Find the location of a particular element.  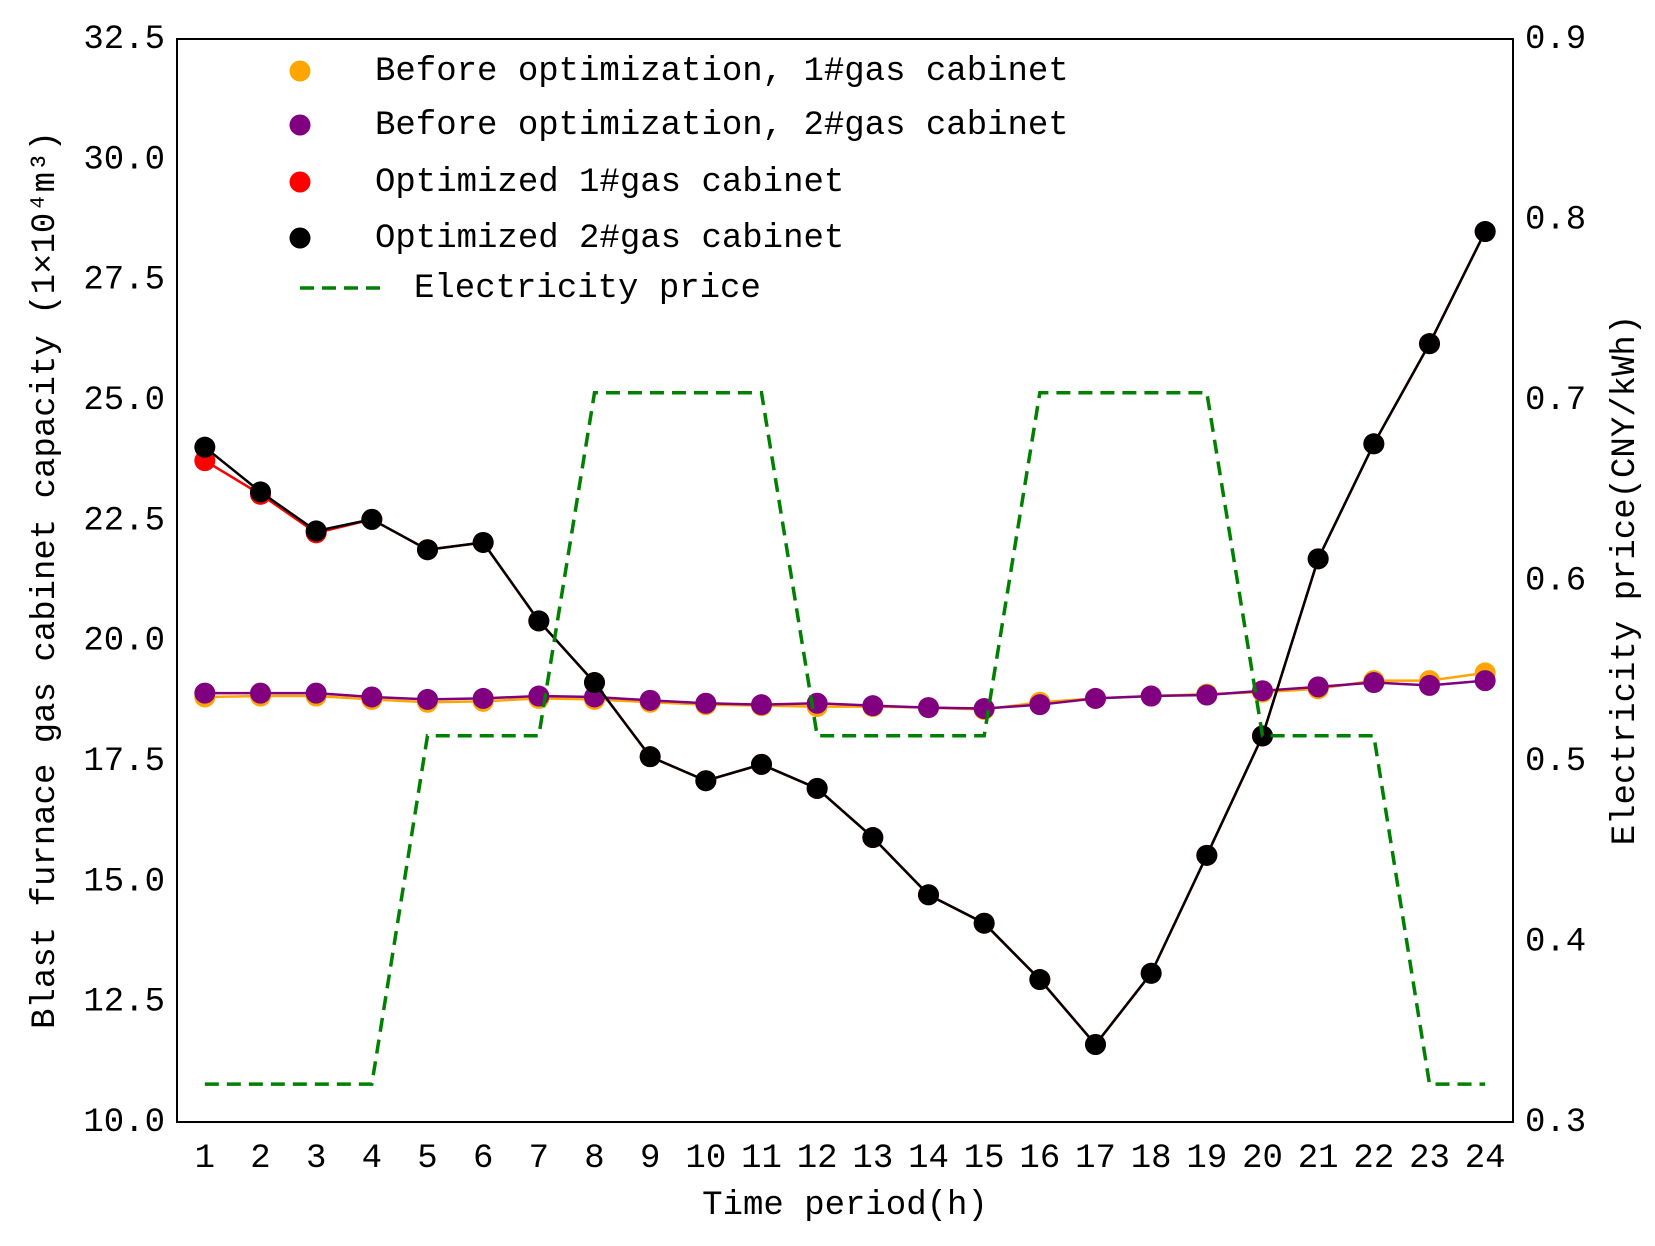

legend-label: Before optimization, 2#gas cabinet is located at coordinates (722, 126).